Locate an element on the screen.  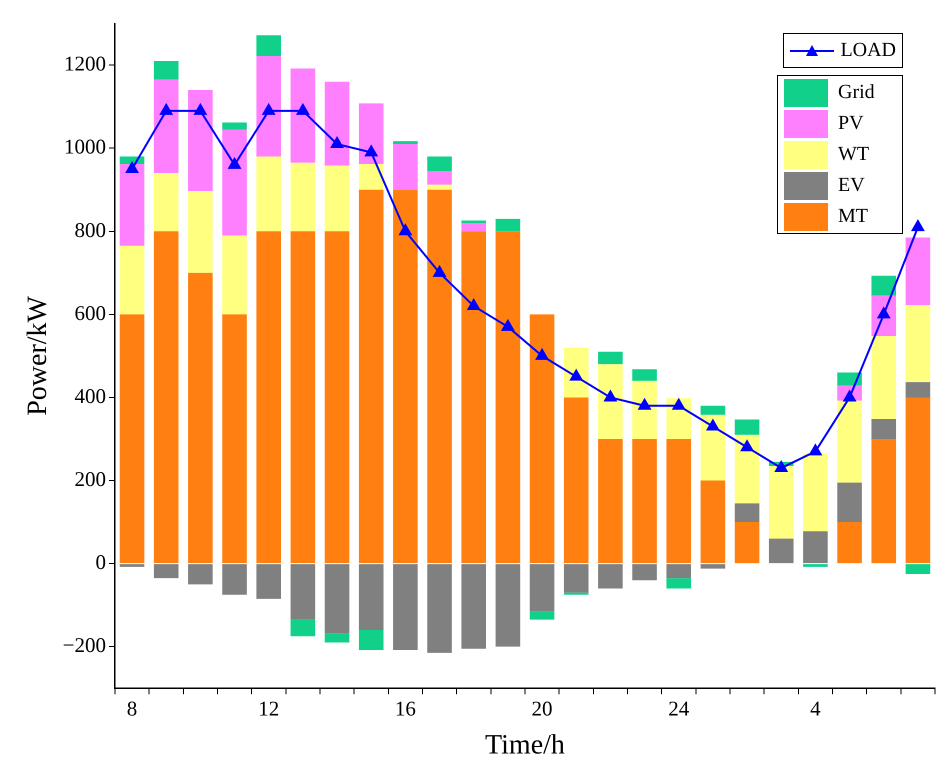
y-tick-label: 400 is located at coordinates (90, 396).